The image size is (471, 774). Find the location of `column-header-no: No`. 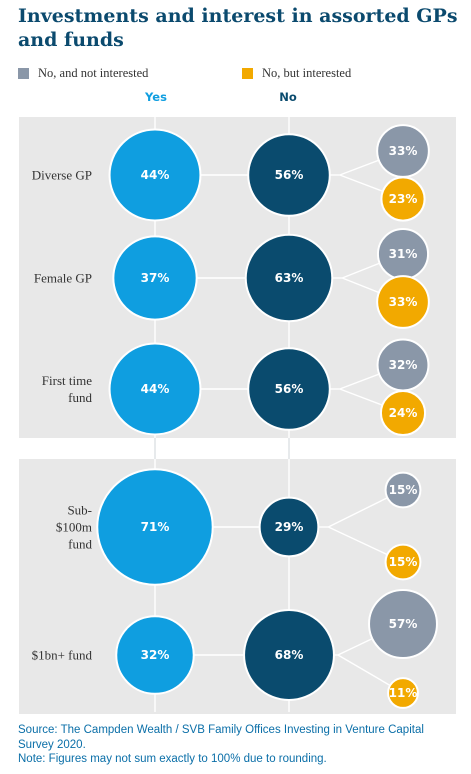

column-header-no: No is located at coordinates (288, 97).